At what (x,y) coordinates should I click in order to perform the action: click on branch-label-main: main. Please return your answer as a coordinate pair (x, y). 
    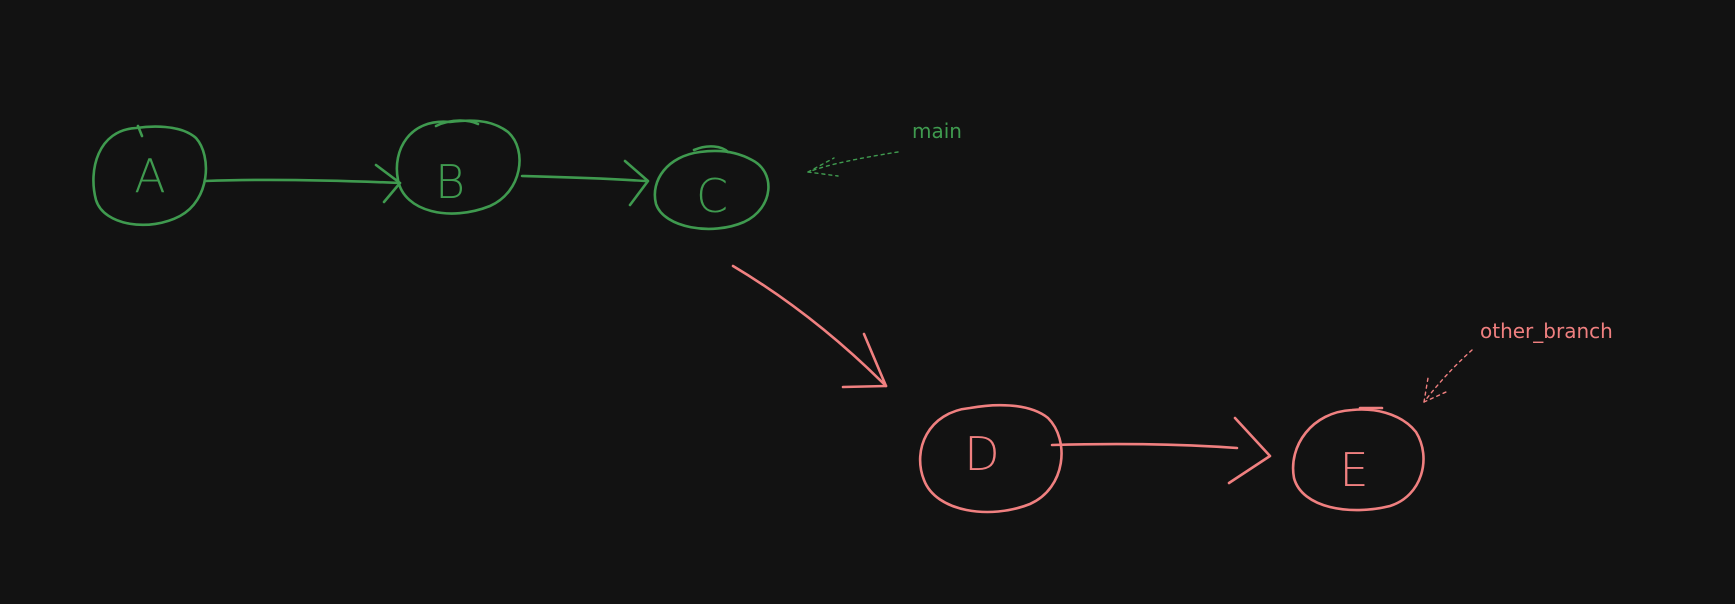
    Looking at the image, I should click on (937, 131).